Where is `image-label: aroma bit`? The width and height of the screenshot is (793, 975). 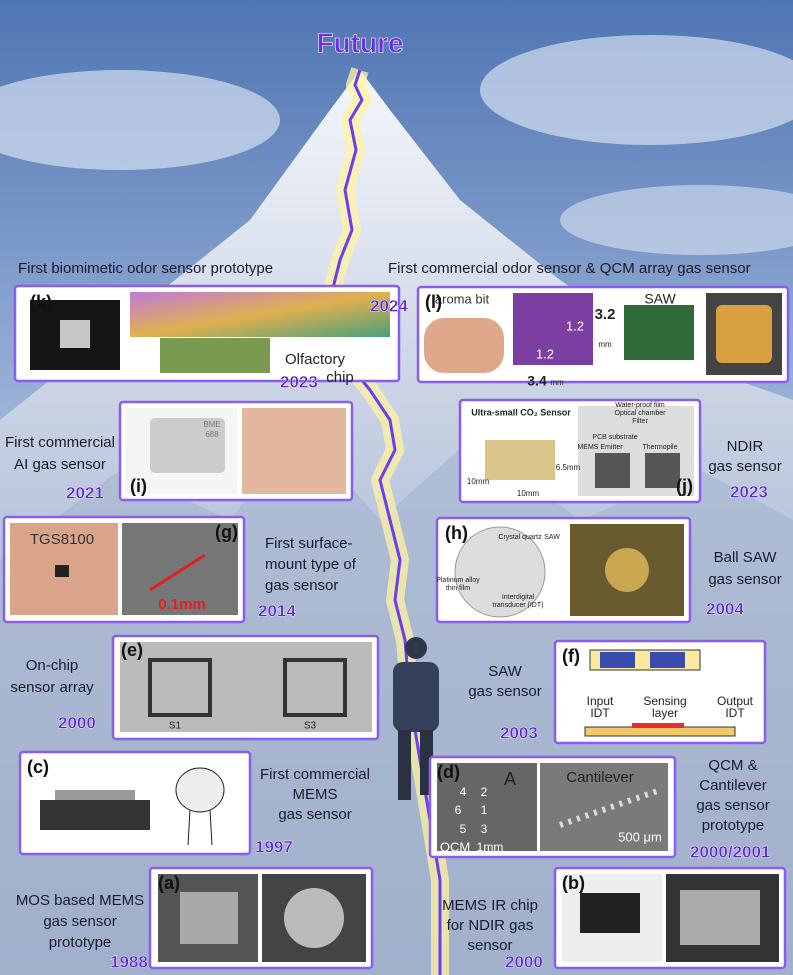
image-label: aroma bit is located at coordinates (462, 298).